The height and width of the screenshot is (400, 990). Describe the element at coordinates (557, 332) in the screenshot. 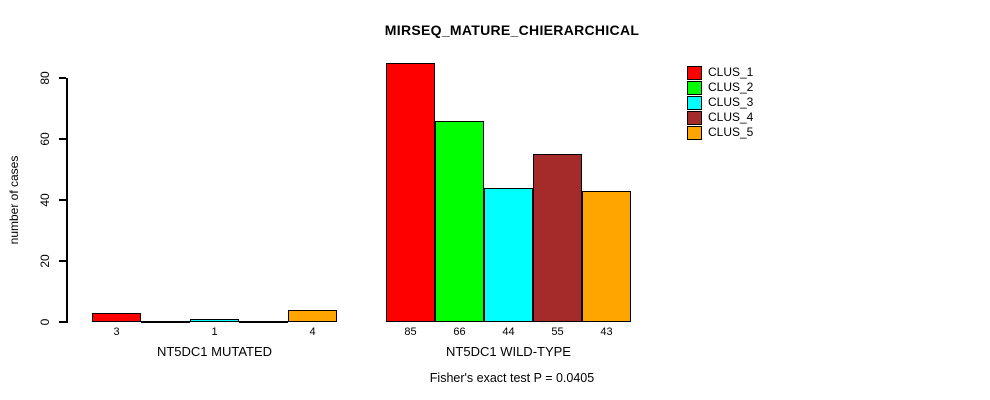

I see `bar-value-label: 55` at that location.